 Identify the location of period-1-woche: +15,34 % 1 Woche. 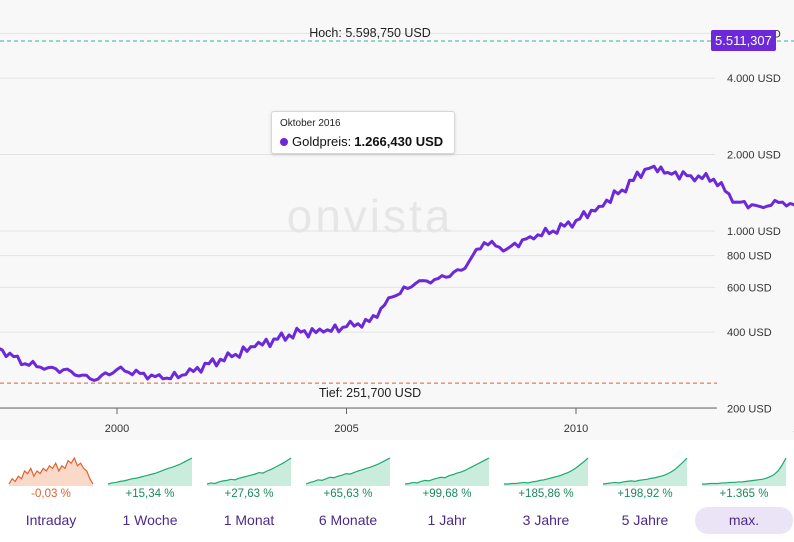
(152, 491).